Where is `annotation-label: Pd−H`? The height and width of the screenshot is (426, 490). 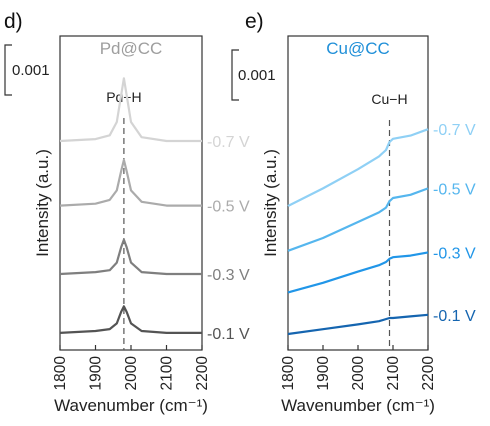
annotation-label: Pd−H is located at coordinates (123, 97).